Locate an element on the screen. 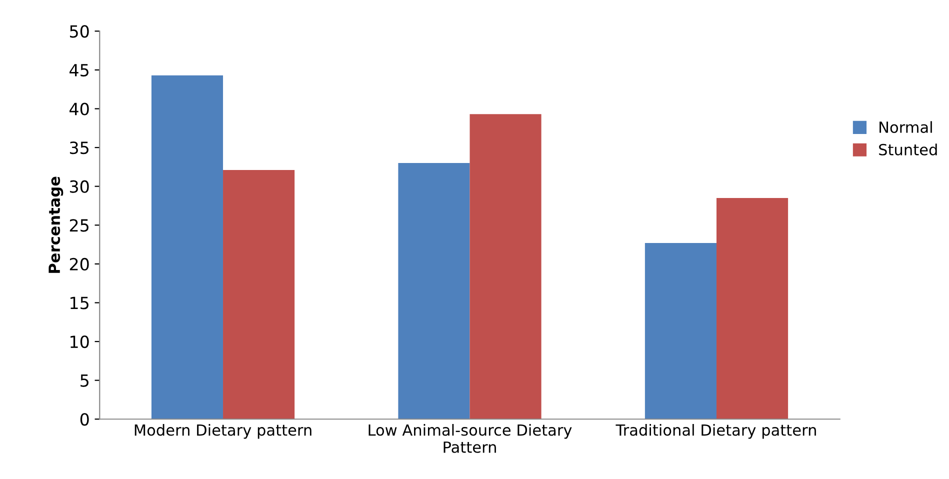  y-tick-label: 10 is located at coordinates (79, 341).